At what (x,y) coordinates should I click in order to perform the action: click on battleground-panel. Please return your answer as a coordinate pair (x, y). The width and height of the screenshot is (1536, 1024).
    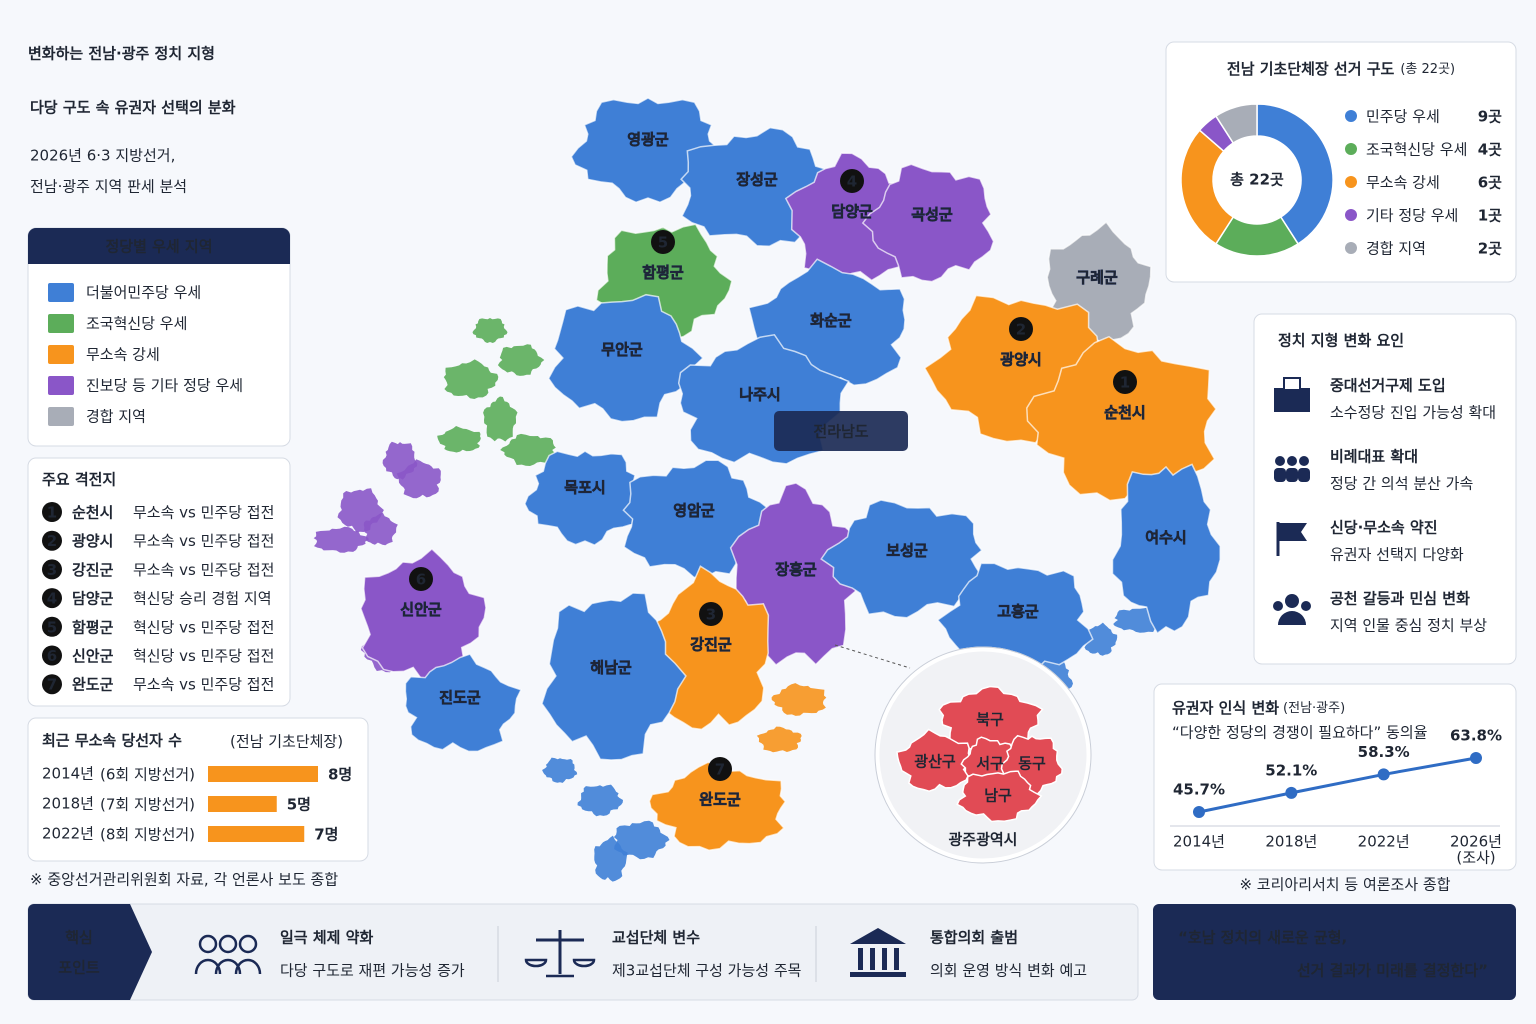
    Looking at the image, I should click on (159, 582).